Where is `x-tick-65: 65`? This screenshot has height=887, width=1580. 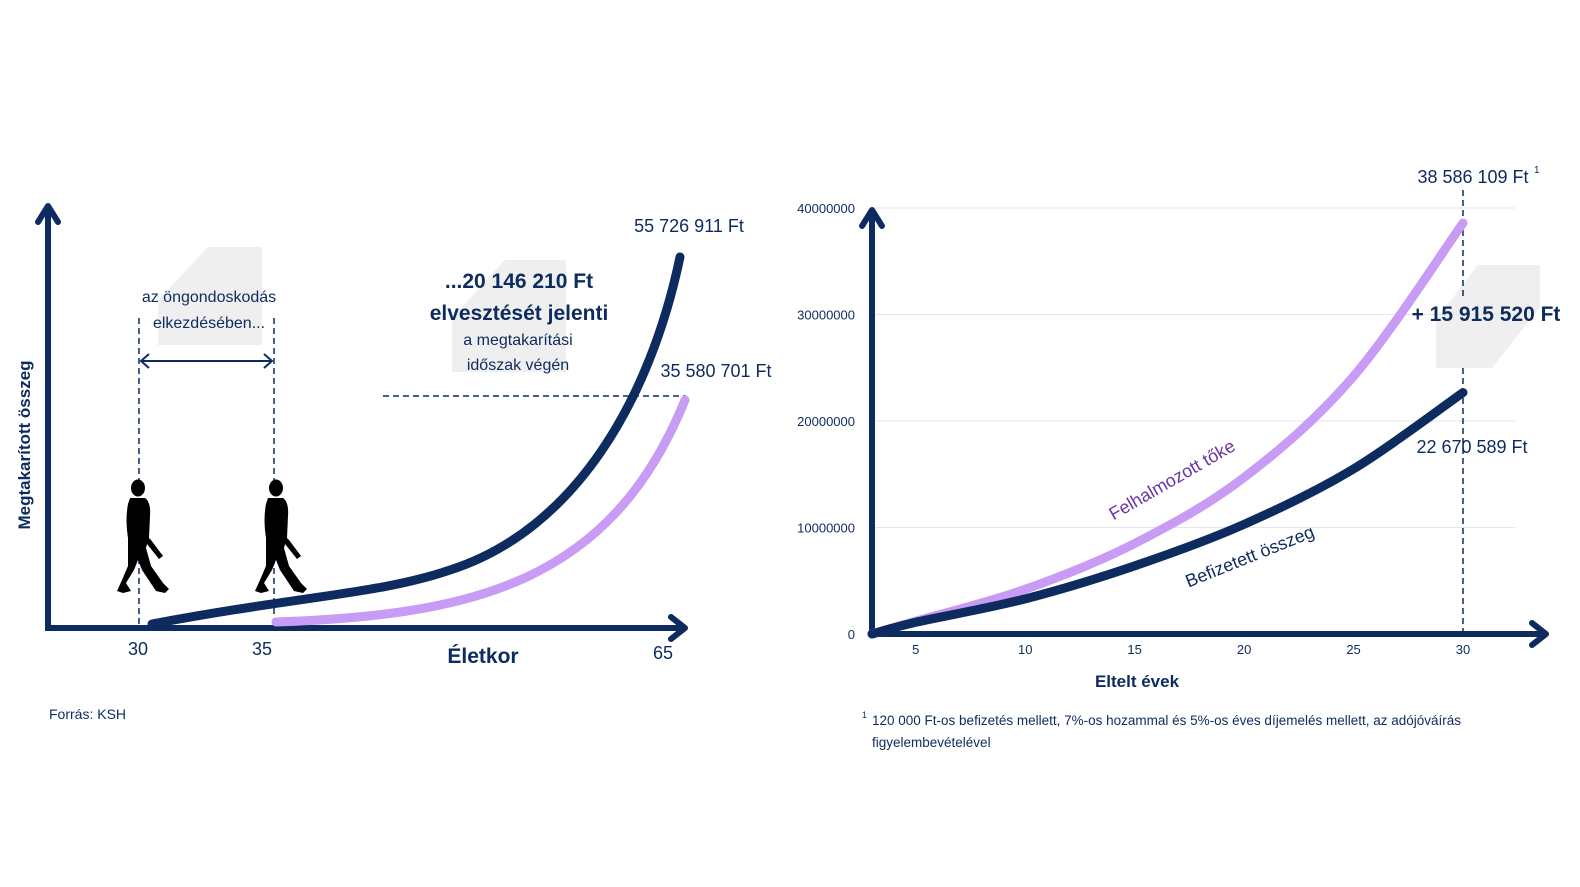 x-tick-65: 65 is located at coordinates (663, 653).